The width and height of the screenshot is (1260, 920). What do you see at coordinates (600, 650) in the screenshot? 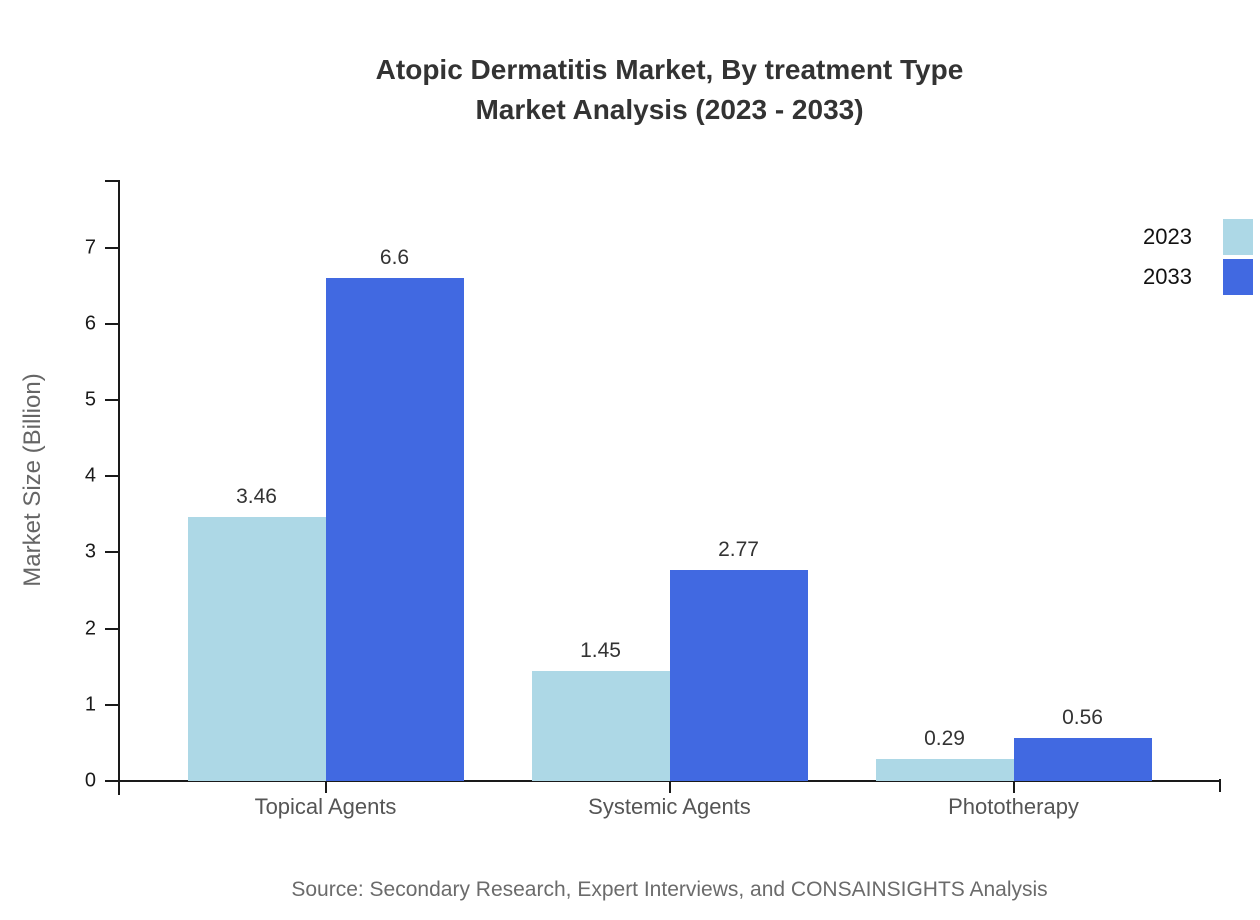
I see `bar-value-label: 1.45` at bounding box center [600, 650].